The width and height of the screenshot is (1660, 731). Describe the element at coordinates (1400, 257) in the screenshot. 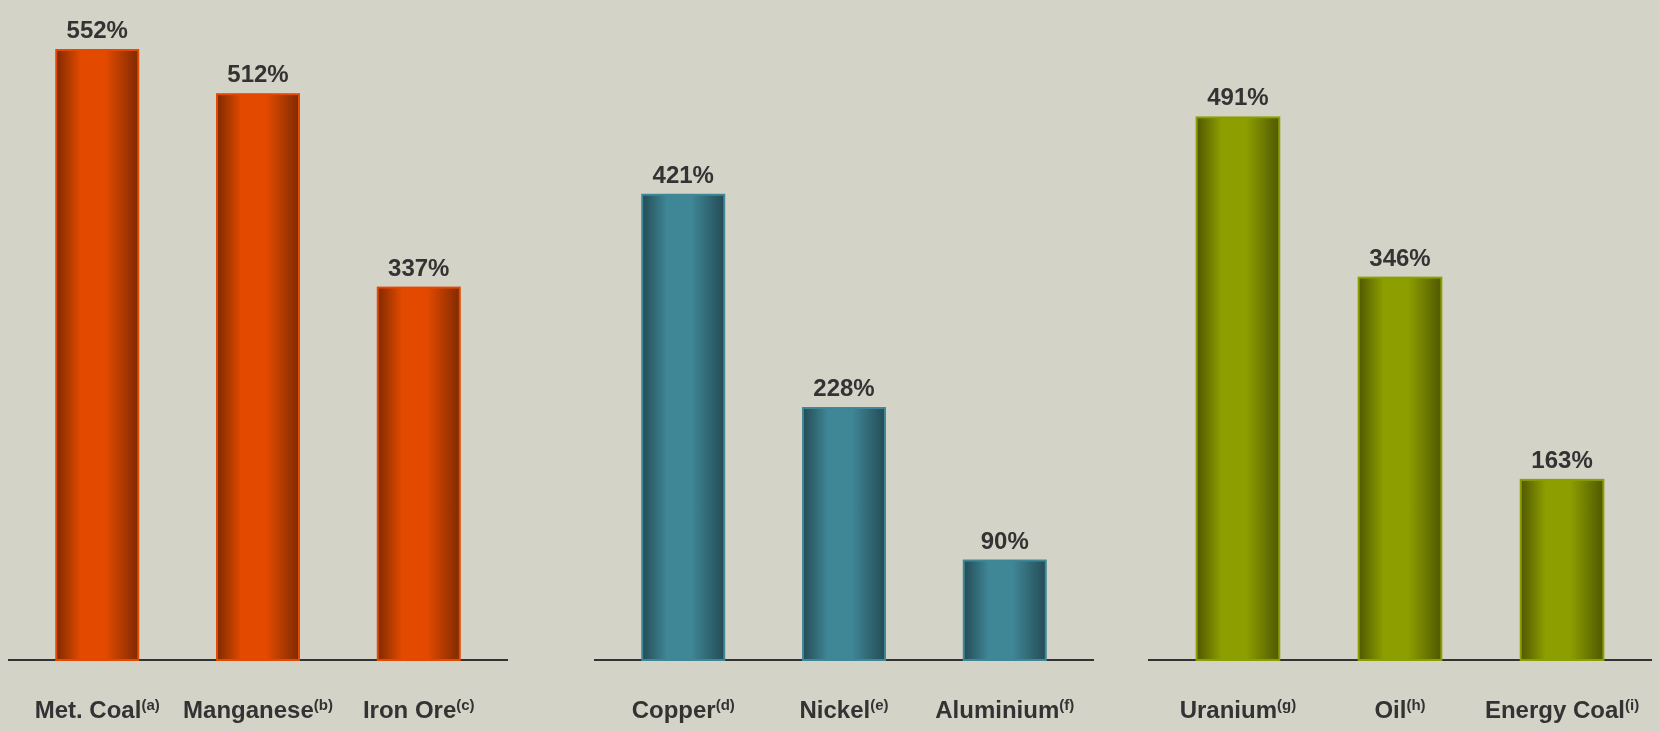

I see `data-label: 346%` at that location.